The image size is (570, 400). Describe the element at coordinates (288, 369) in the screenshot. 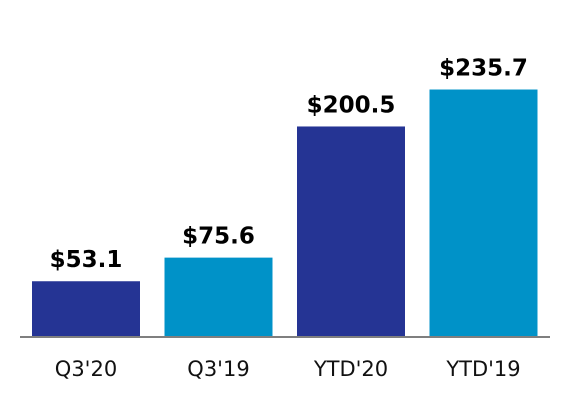

I see `category-labels-group: Q3'20 Q3'19 YTD'20 YTD'19` at that location.